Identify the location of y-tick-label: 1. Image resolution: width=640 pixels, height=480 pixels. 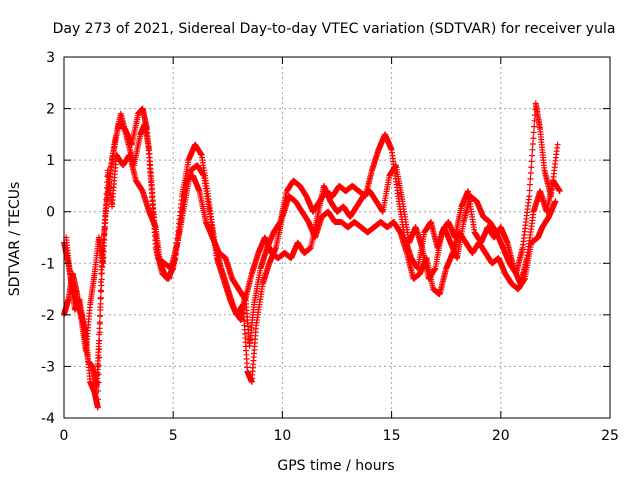
(50, 161).